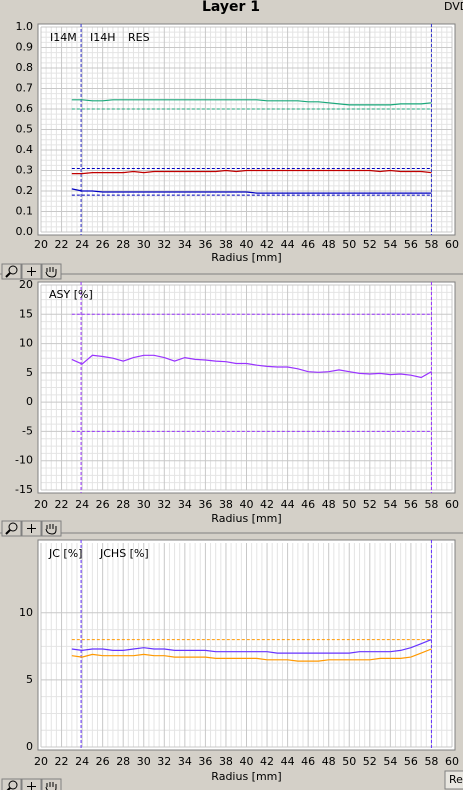 This screenshot has width=463, height=790. I want to click on res-button: Res, so click(453, 780).